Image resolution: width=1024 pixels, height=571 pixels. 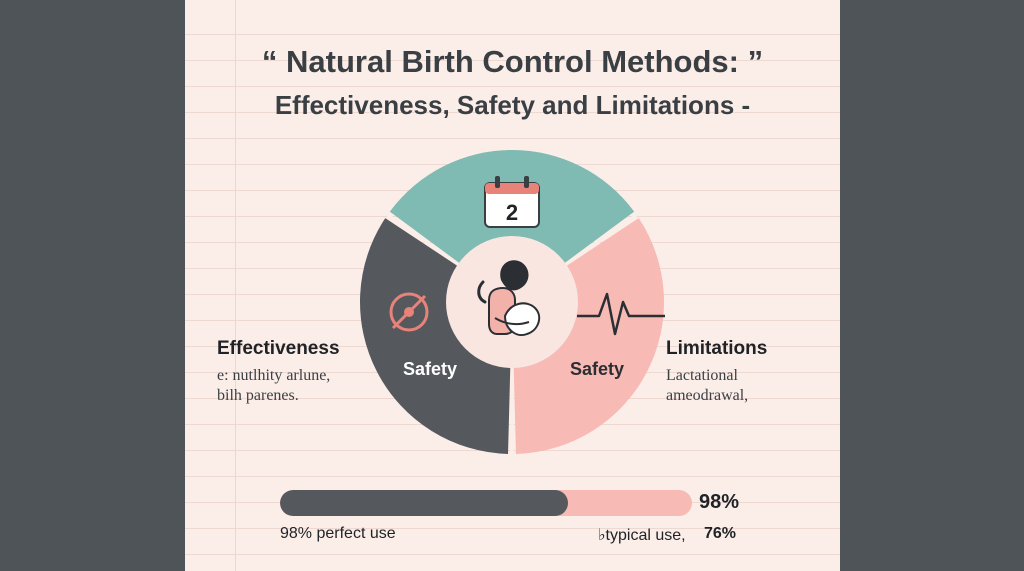 What do you see at coordinates (707, 395) in the screenshot?
I see `right-text-line-2: ameodrawal,` at bounding box center [707, 395].